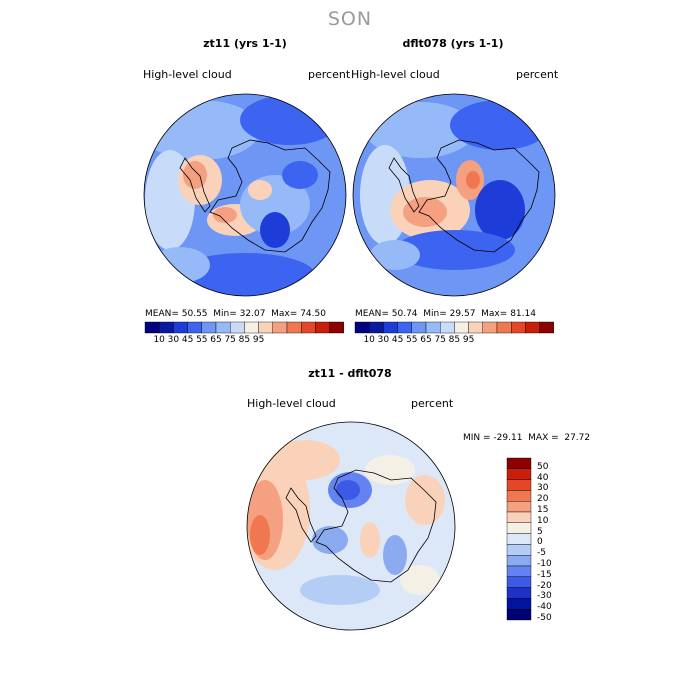 The image size is (700, 700). What do you see at coordinates (523, 314) in the screenshot?
I see `panel2-max: 81.14` at bounding box center [523, 314].